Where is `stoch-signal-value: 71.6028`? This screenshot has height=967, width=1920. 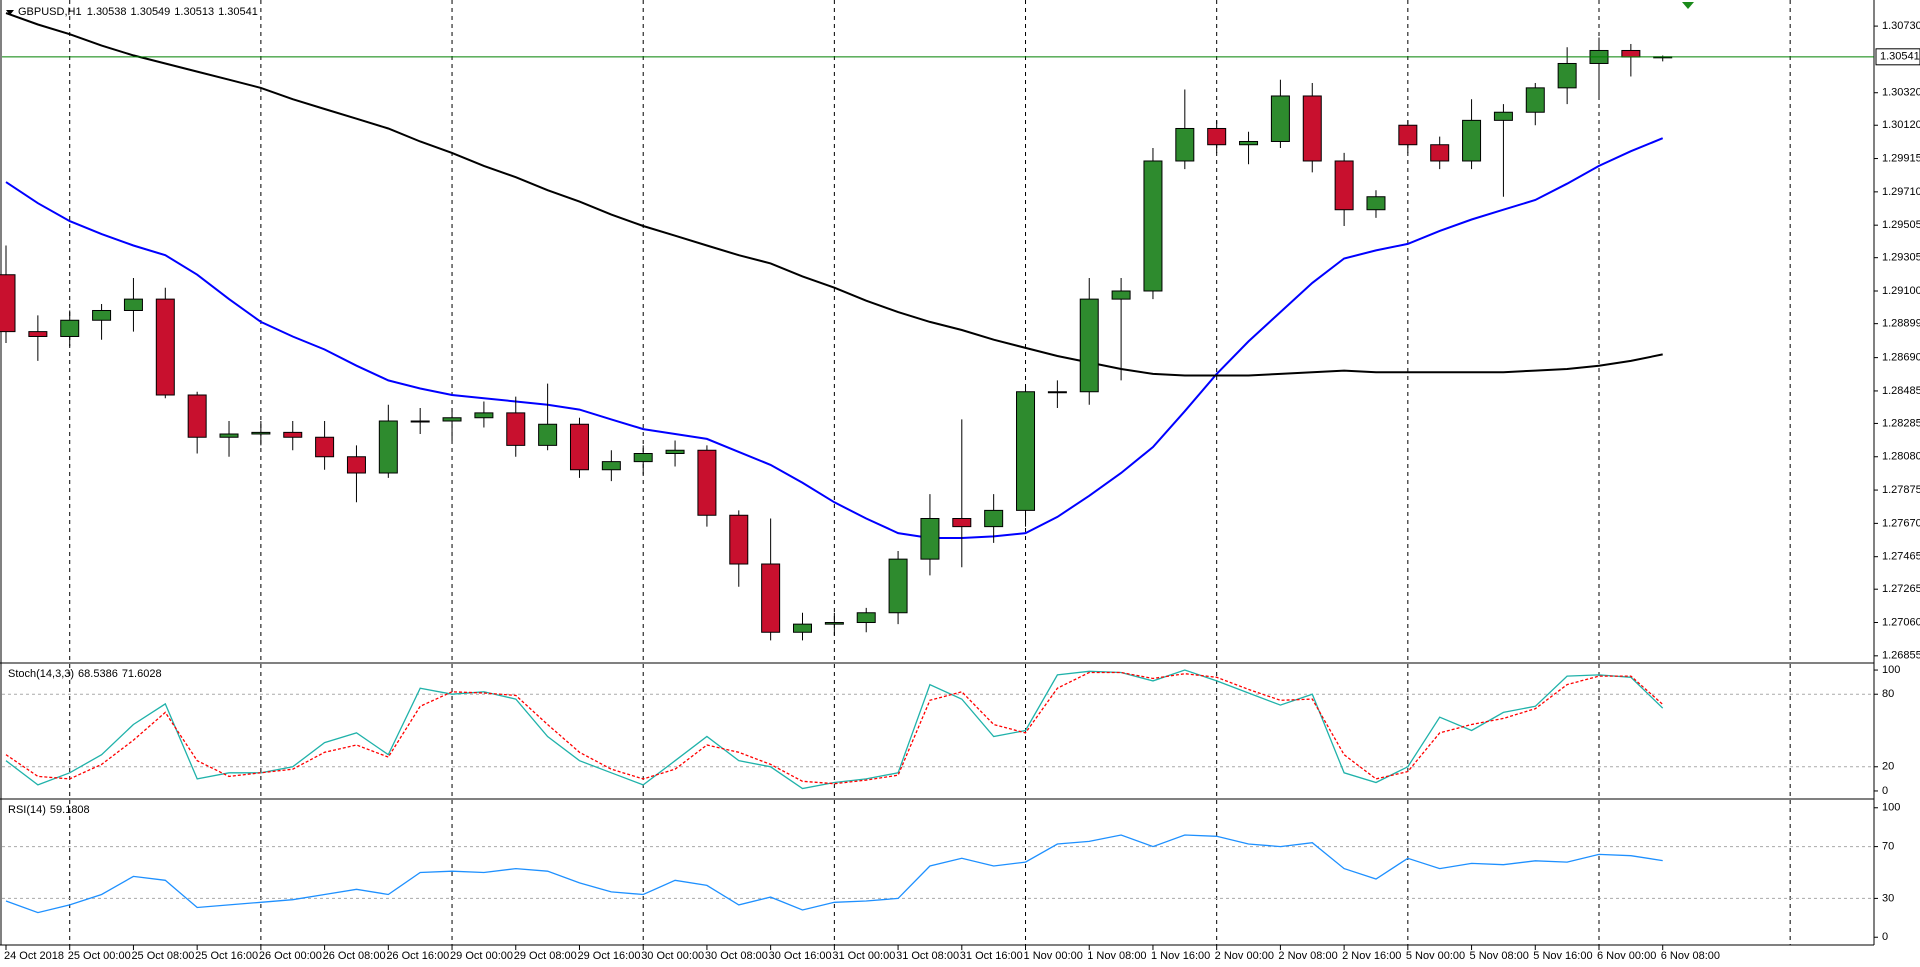
stoch-signal-value: 71.6028 is located at coordinates (142, 674).